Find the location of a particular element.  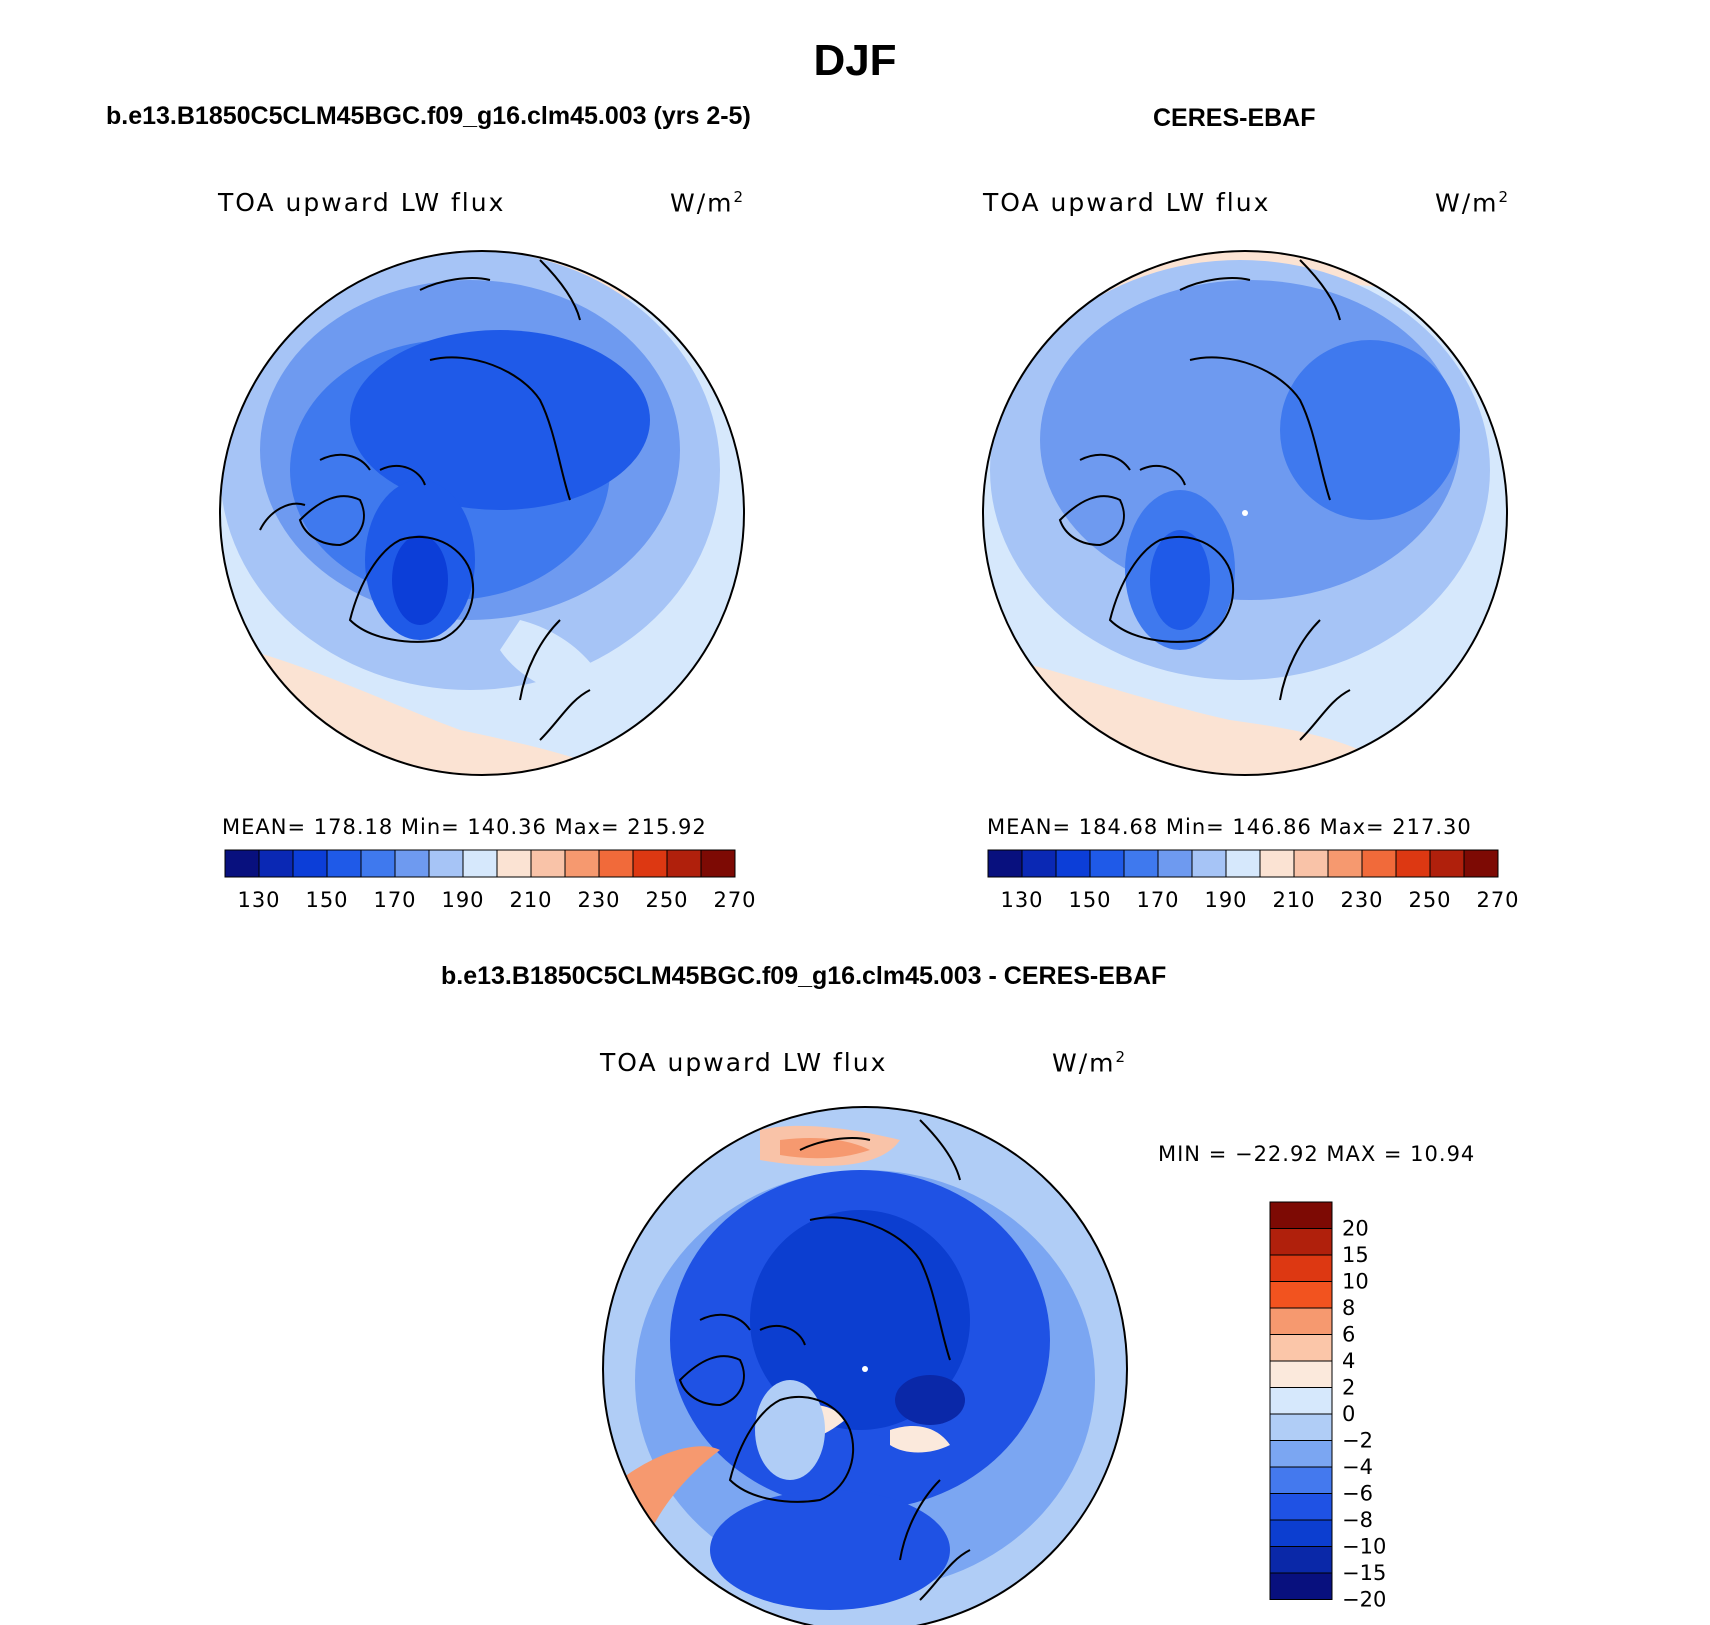

colorbar-tick-label: 6 is located at coordinates (1348, 1335).